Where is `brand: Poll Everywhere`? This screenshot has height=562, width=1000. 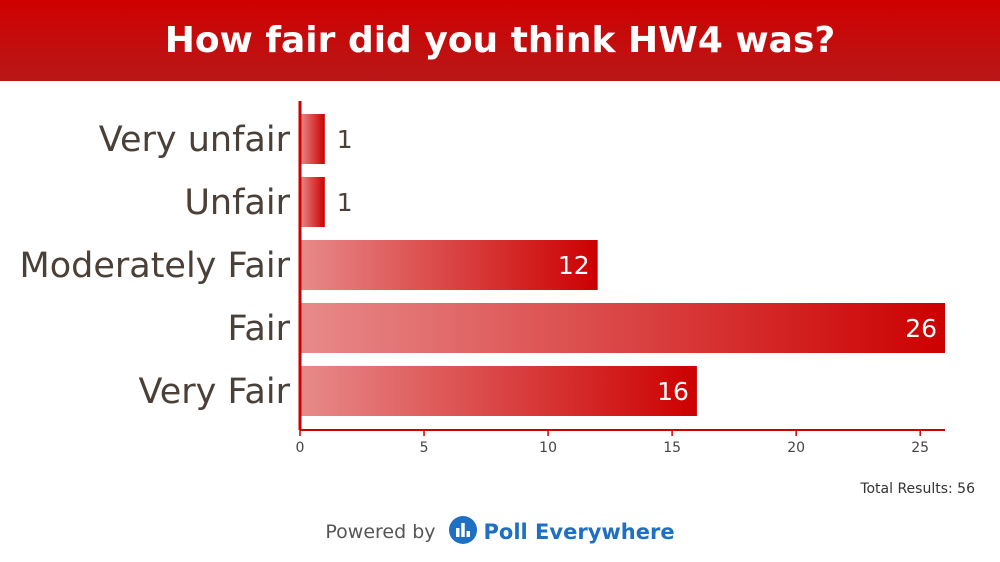 brand: Poll Everywhere is located at coordinates (561, 532).